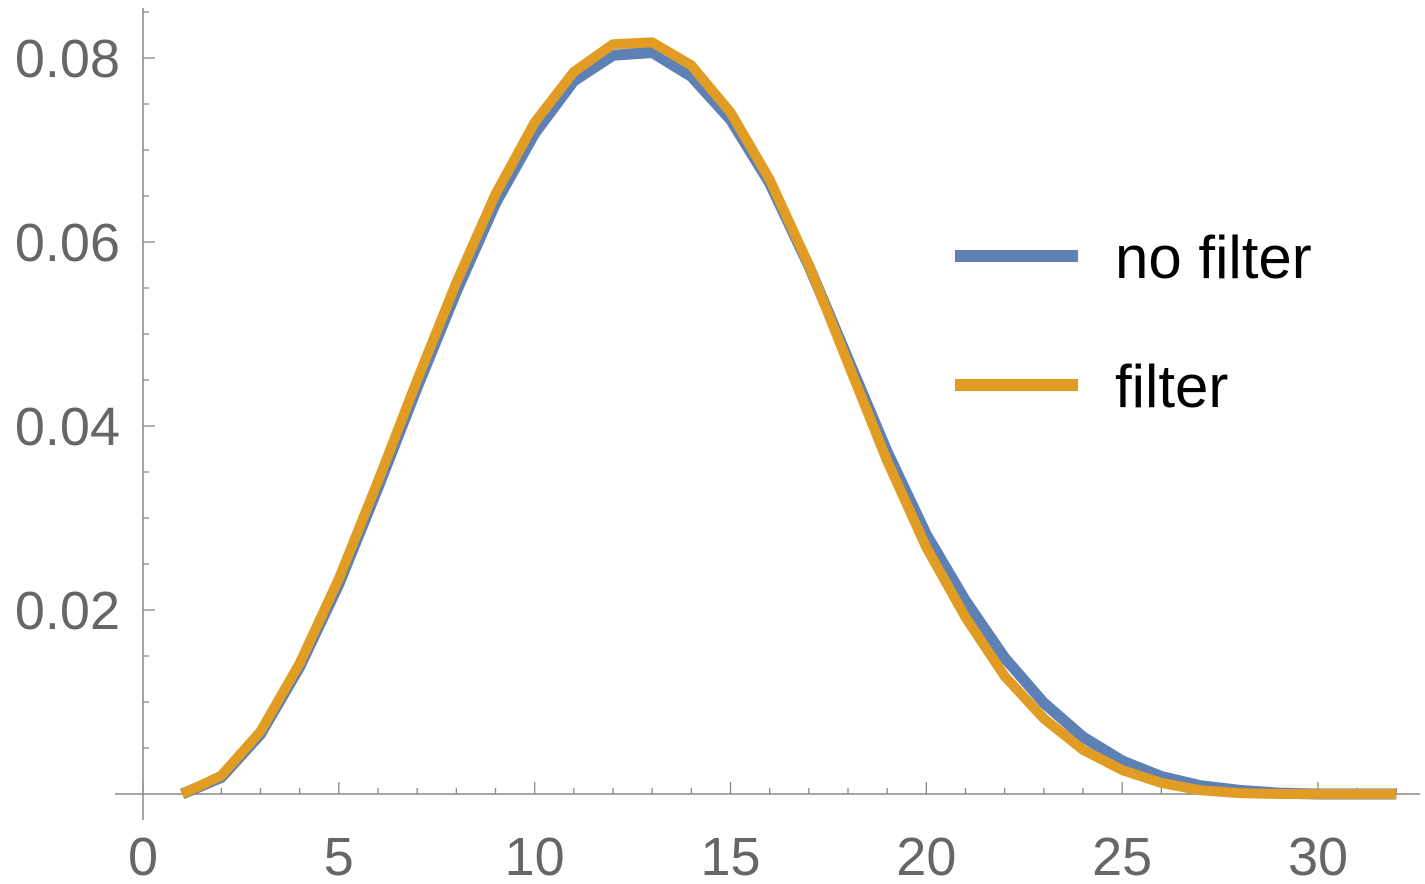  What do you see at coordinates (926, 855) in the screenshot?
I see `x-tick-label: 20` at bounding box center [926, 855].